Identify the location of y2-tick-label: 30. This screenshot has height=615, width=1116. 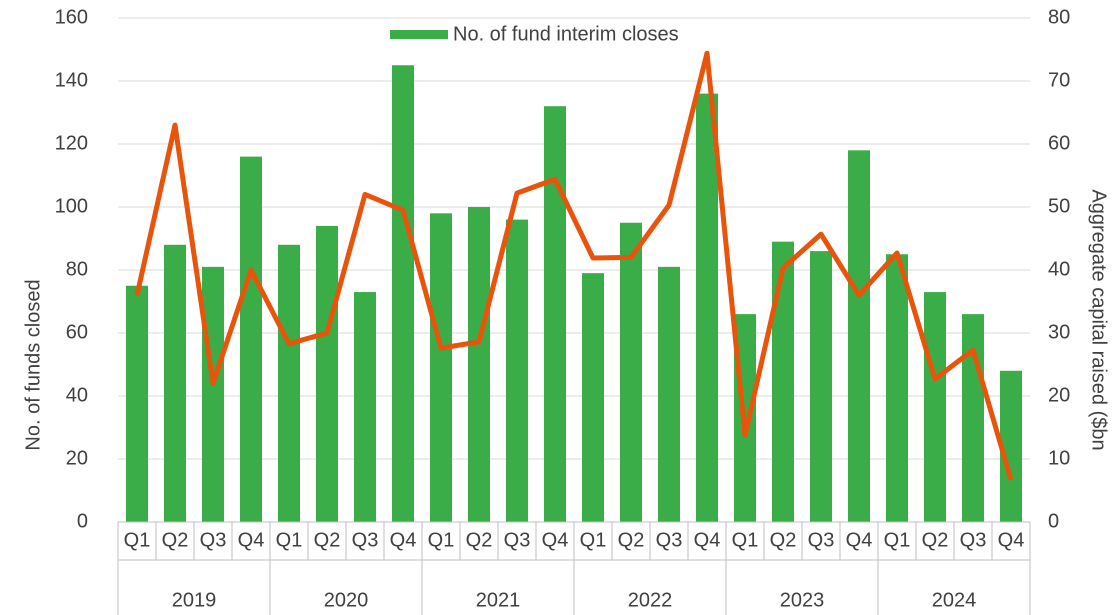
(1059, 332).